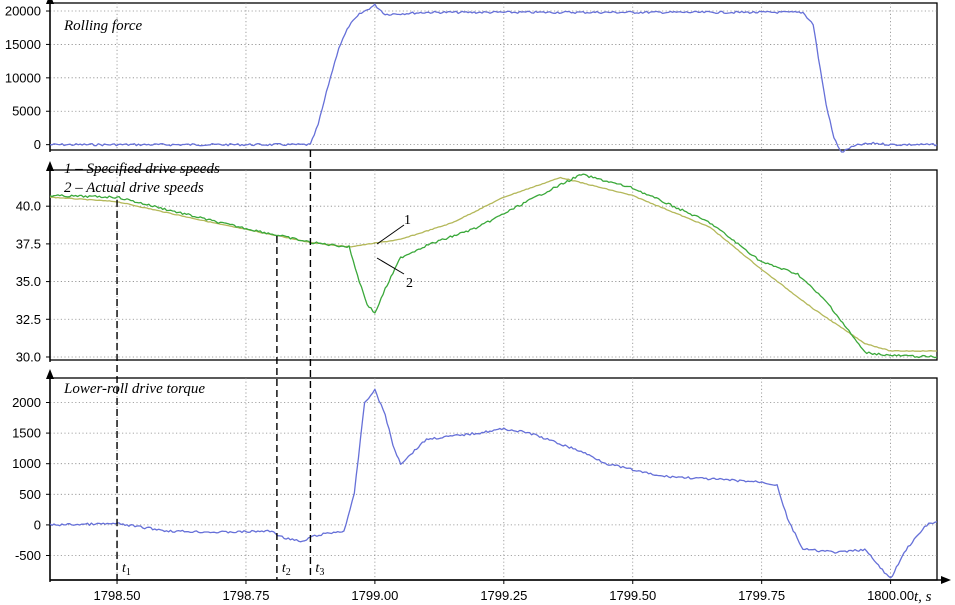 Image resolution: width=955 pixels, height=605 pixels. What do you see at coordinates (374, 595) in the screenshot?
I see `x-tick-label: 1799.00` at bounding box center [374, 595].